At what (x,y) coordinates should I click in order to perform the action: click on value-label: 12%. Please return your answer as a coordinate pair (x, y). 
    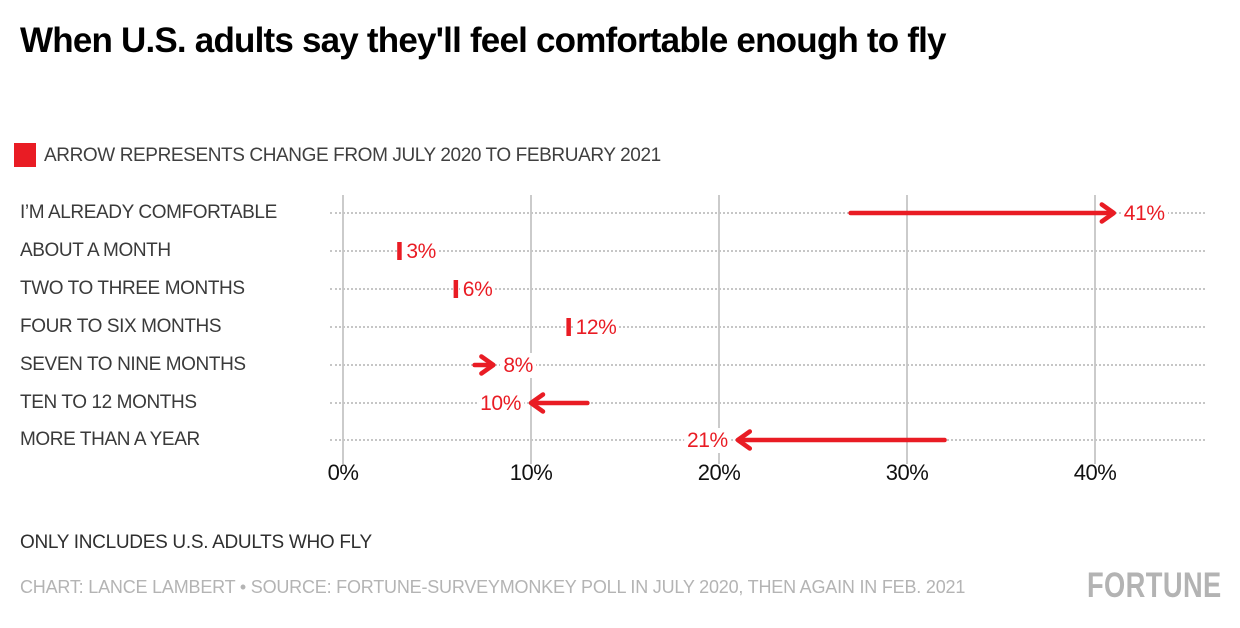
    Looking at the image, I should click on (596, 327).